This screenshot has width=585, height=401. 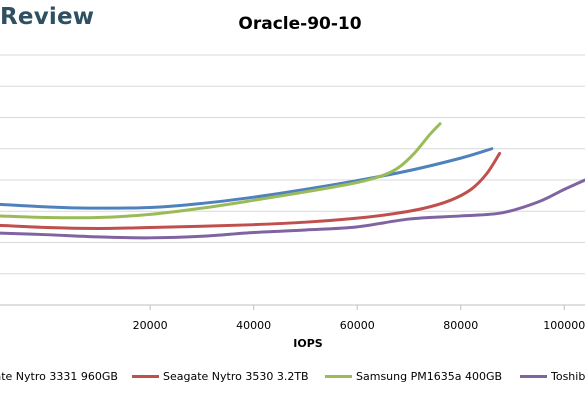 I want to click on legend-label: Seagate Nytro 3530 3.2TB, so click(x=236, y=376).